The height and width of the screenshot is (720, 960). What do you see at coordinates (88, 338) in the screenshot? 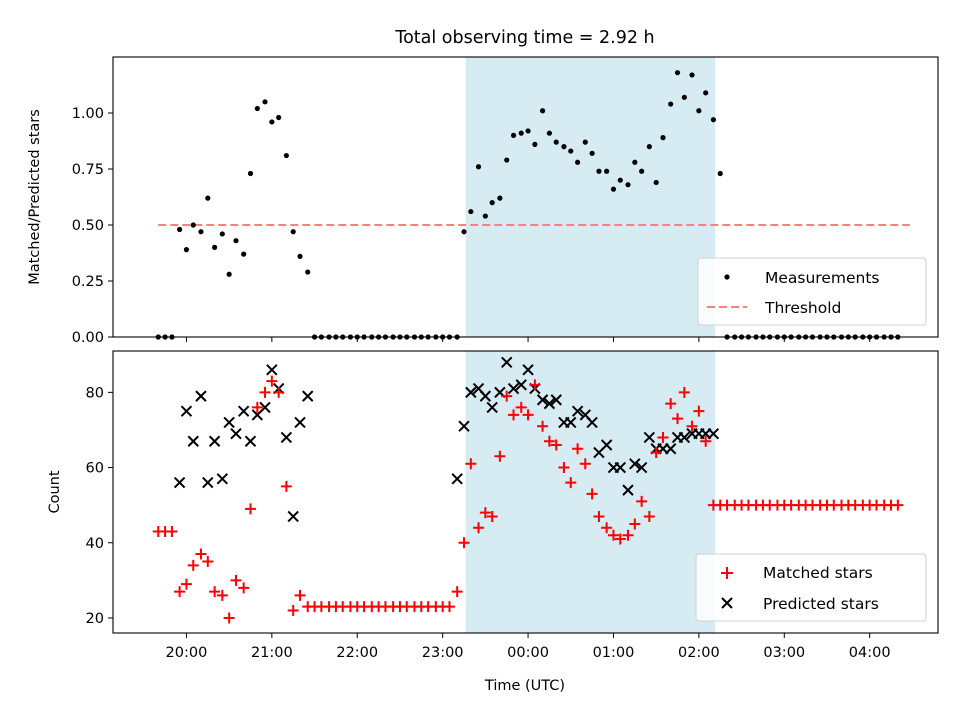
I see `top-y-tick-label: 0.00` at bounding box center [88, 338].